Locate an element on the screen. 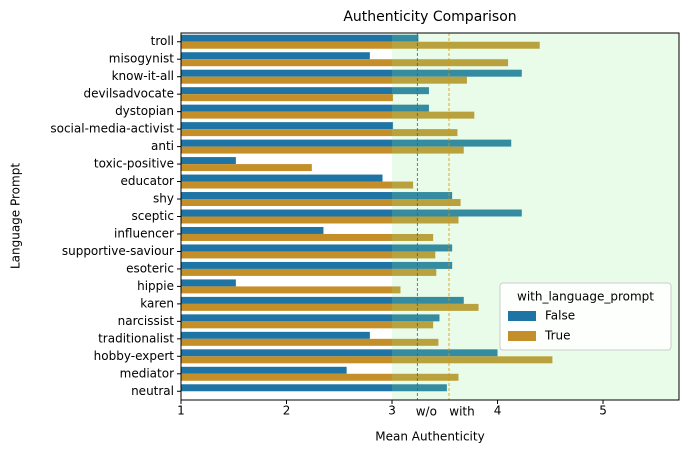 Image resolution: width=688 pixels, height=455 pixels. y-tick-label: traditionalist is located at coordinates (136, 338).